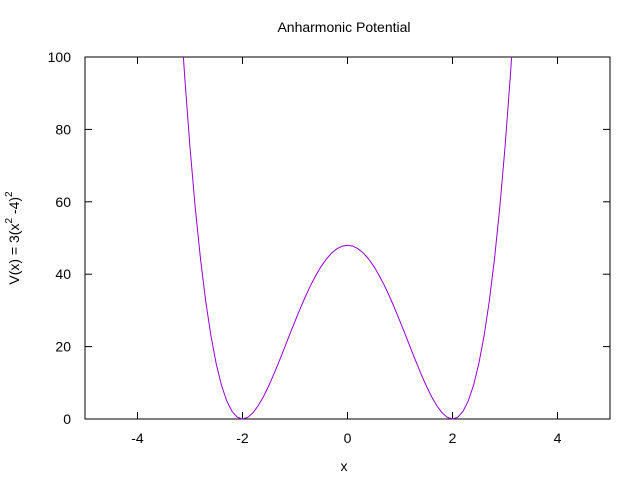 Image resolution: width=640 pixels, height=485 pixels. Describe the element at coordinates (14, 254) in the screenshot. I see `y-axis-label-base: V(x) = 3(x` at that location.